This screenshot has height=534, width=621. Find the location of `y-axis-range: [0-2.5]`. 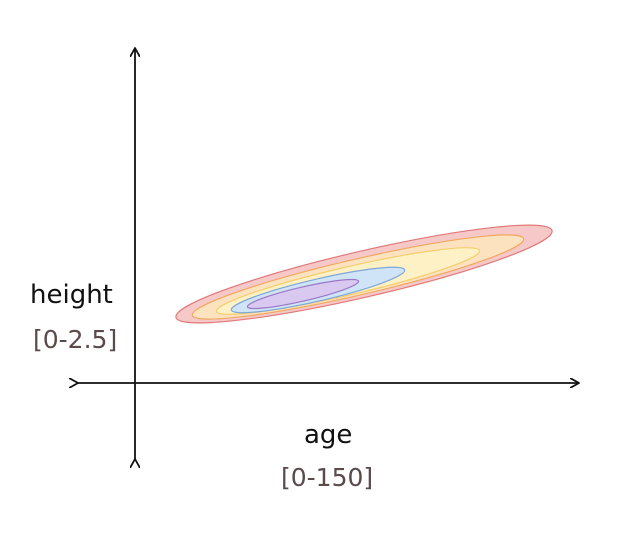

y-axis-range: [0-2.5] is located at coordinates (75, 339).